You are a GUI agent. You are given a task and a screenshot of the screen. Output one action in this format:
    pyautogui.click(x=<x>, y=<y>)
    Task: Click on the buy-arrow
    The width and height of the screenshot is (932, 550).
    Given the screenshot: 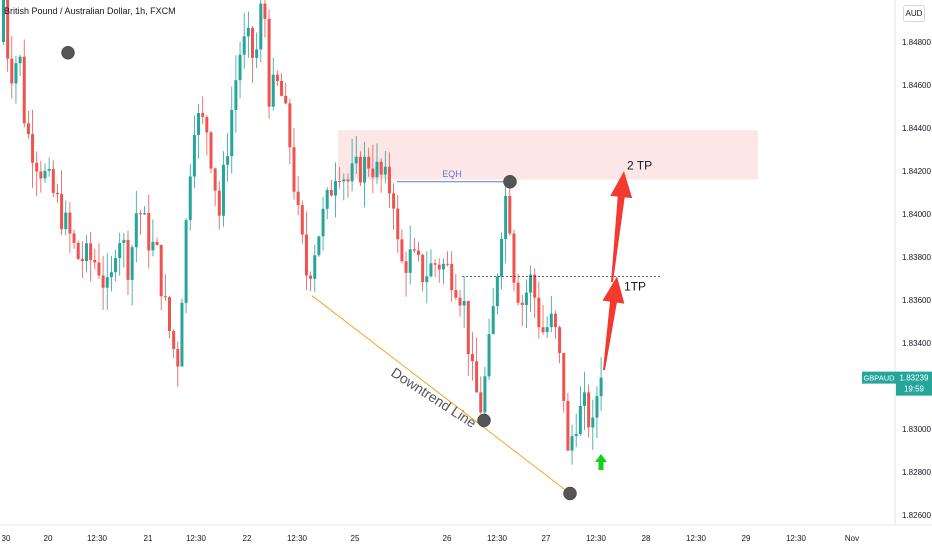 What is the action you would take?
    pyautogui.click(x=601, y=462)
    